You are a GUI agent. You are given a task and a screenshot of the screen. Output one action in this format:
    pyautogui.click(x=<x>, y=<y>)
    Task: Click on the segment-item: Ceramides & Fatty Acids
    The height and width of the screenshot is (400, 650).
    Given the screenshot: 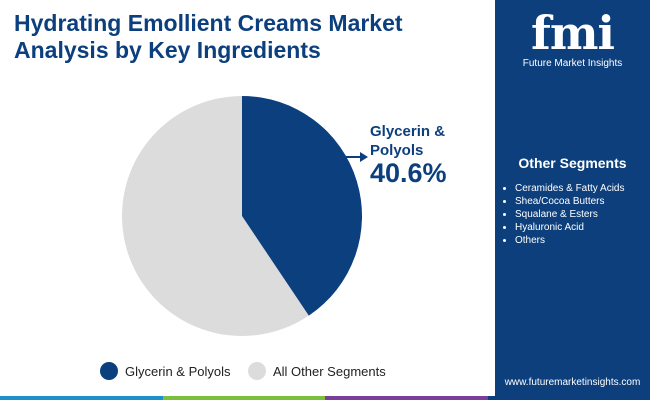 What is the action you would take?
    pyautogui.click(x=569, y=188)
    